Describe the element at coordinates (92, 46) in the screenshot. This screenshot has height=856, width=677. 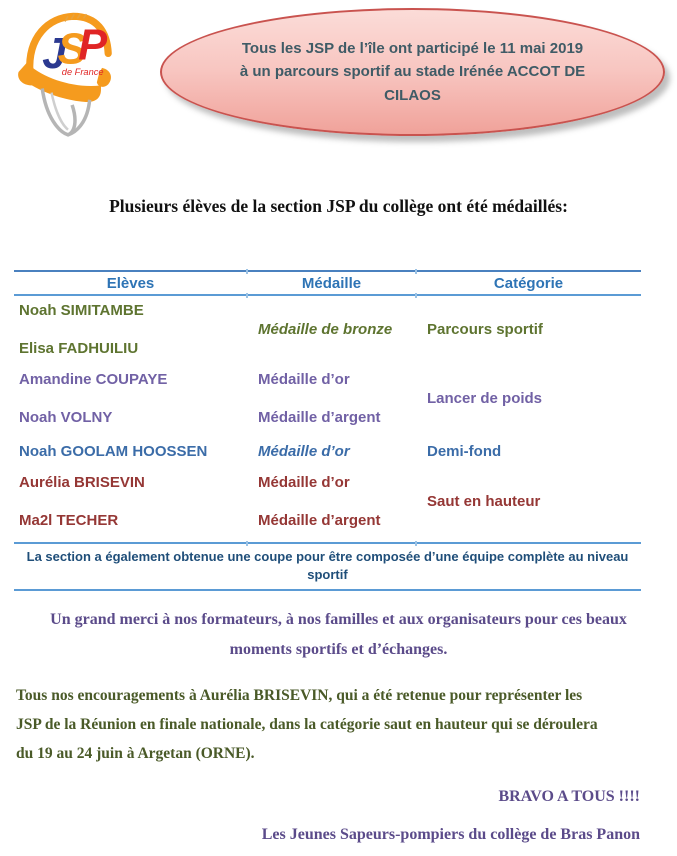
I see `logo-letter-p: P` at that location.